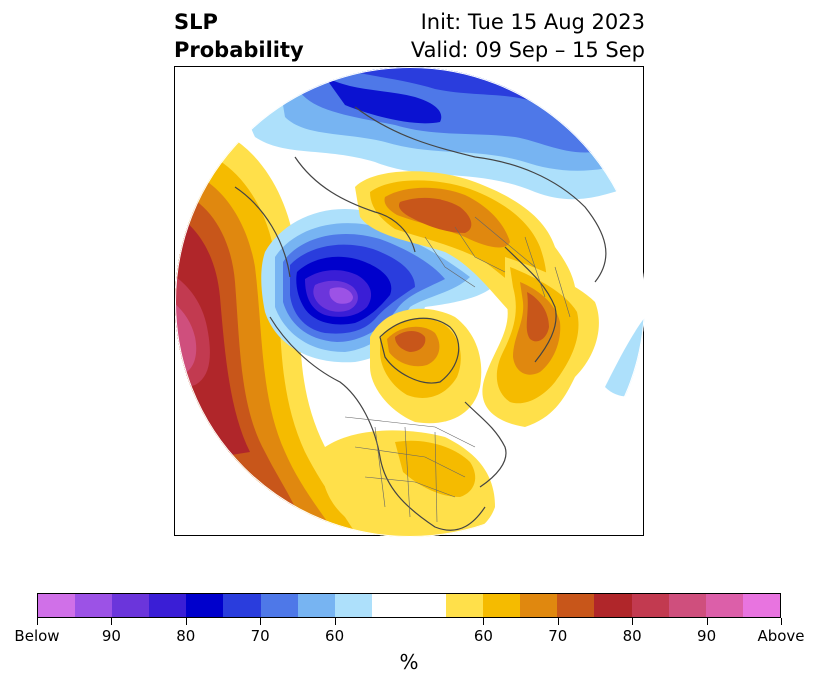 This screenshot has height=686, width=819. I want to click on positive-anomaly-greenland, so click(426, 366).